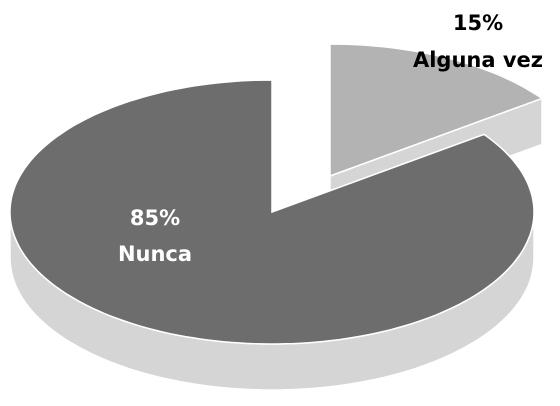 This screenshot has width=560, height=406. What do you see at coordinates (478, 60) in the screenshot?
I see `slice-category-label: Alguna vez` at bounding box center [478, 60].